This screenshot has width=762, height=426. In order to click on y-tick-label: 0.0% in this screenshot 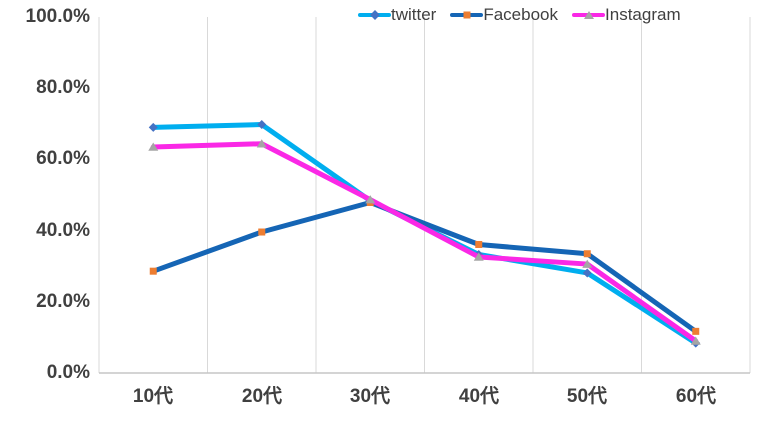, I will do `click(68, 372)`.